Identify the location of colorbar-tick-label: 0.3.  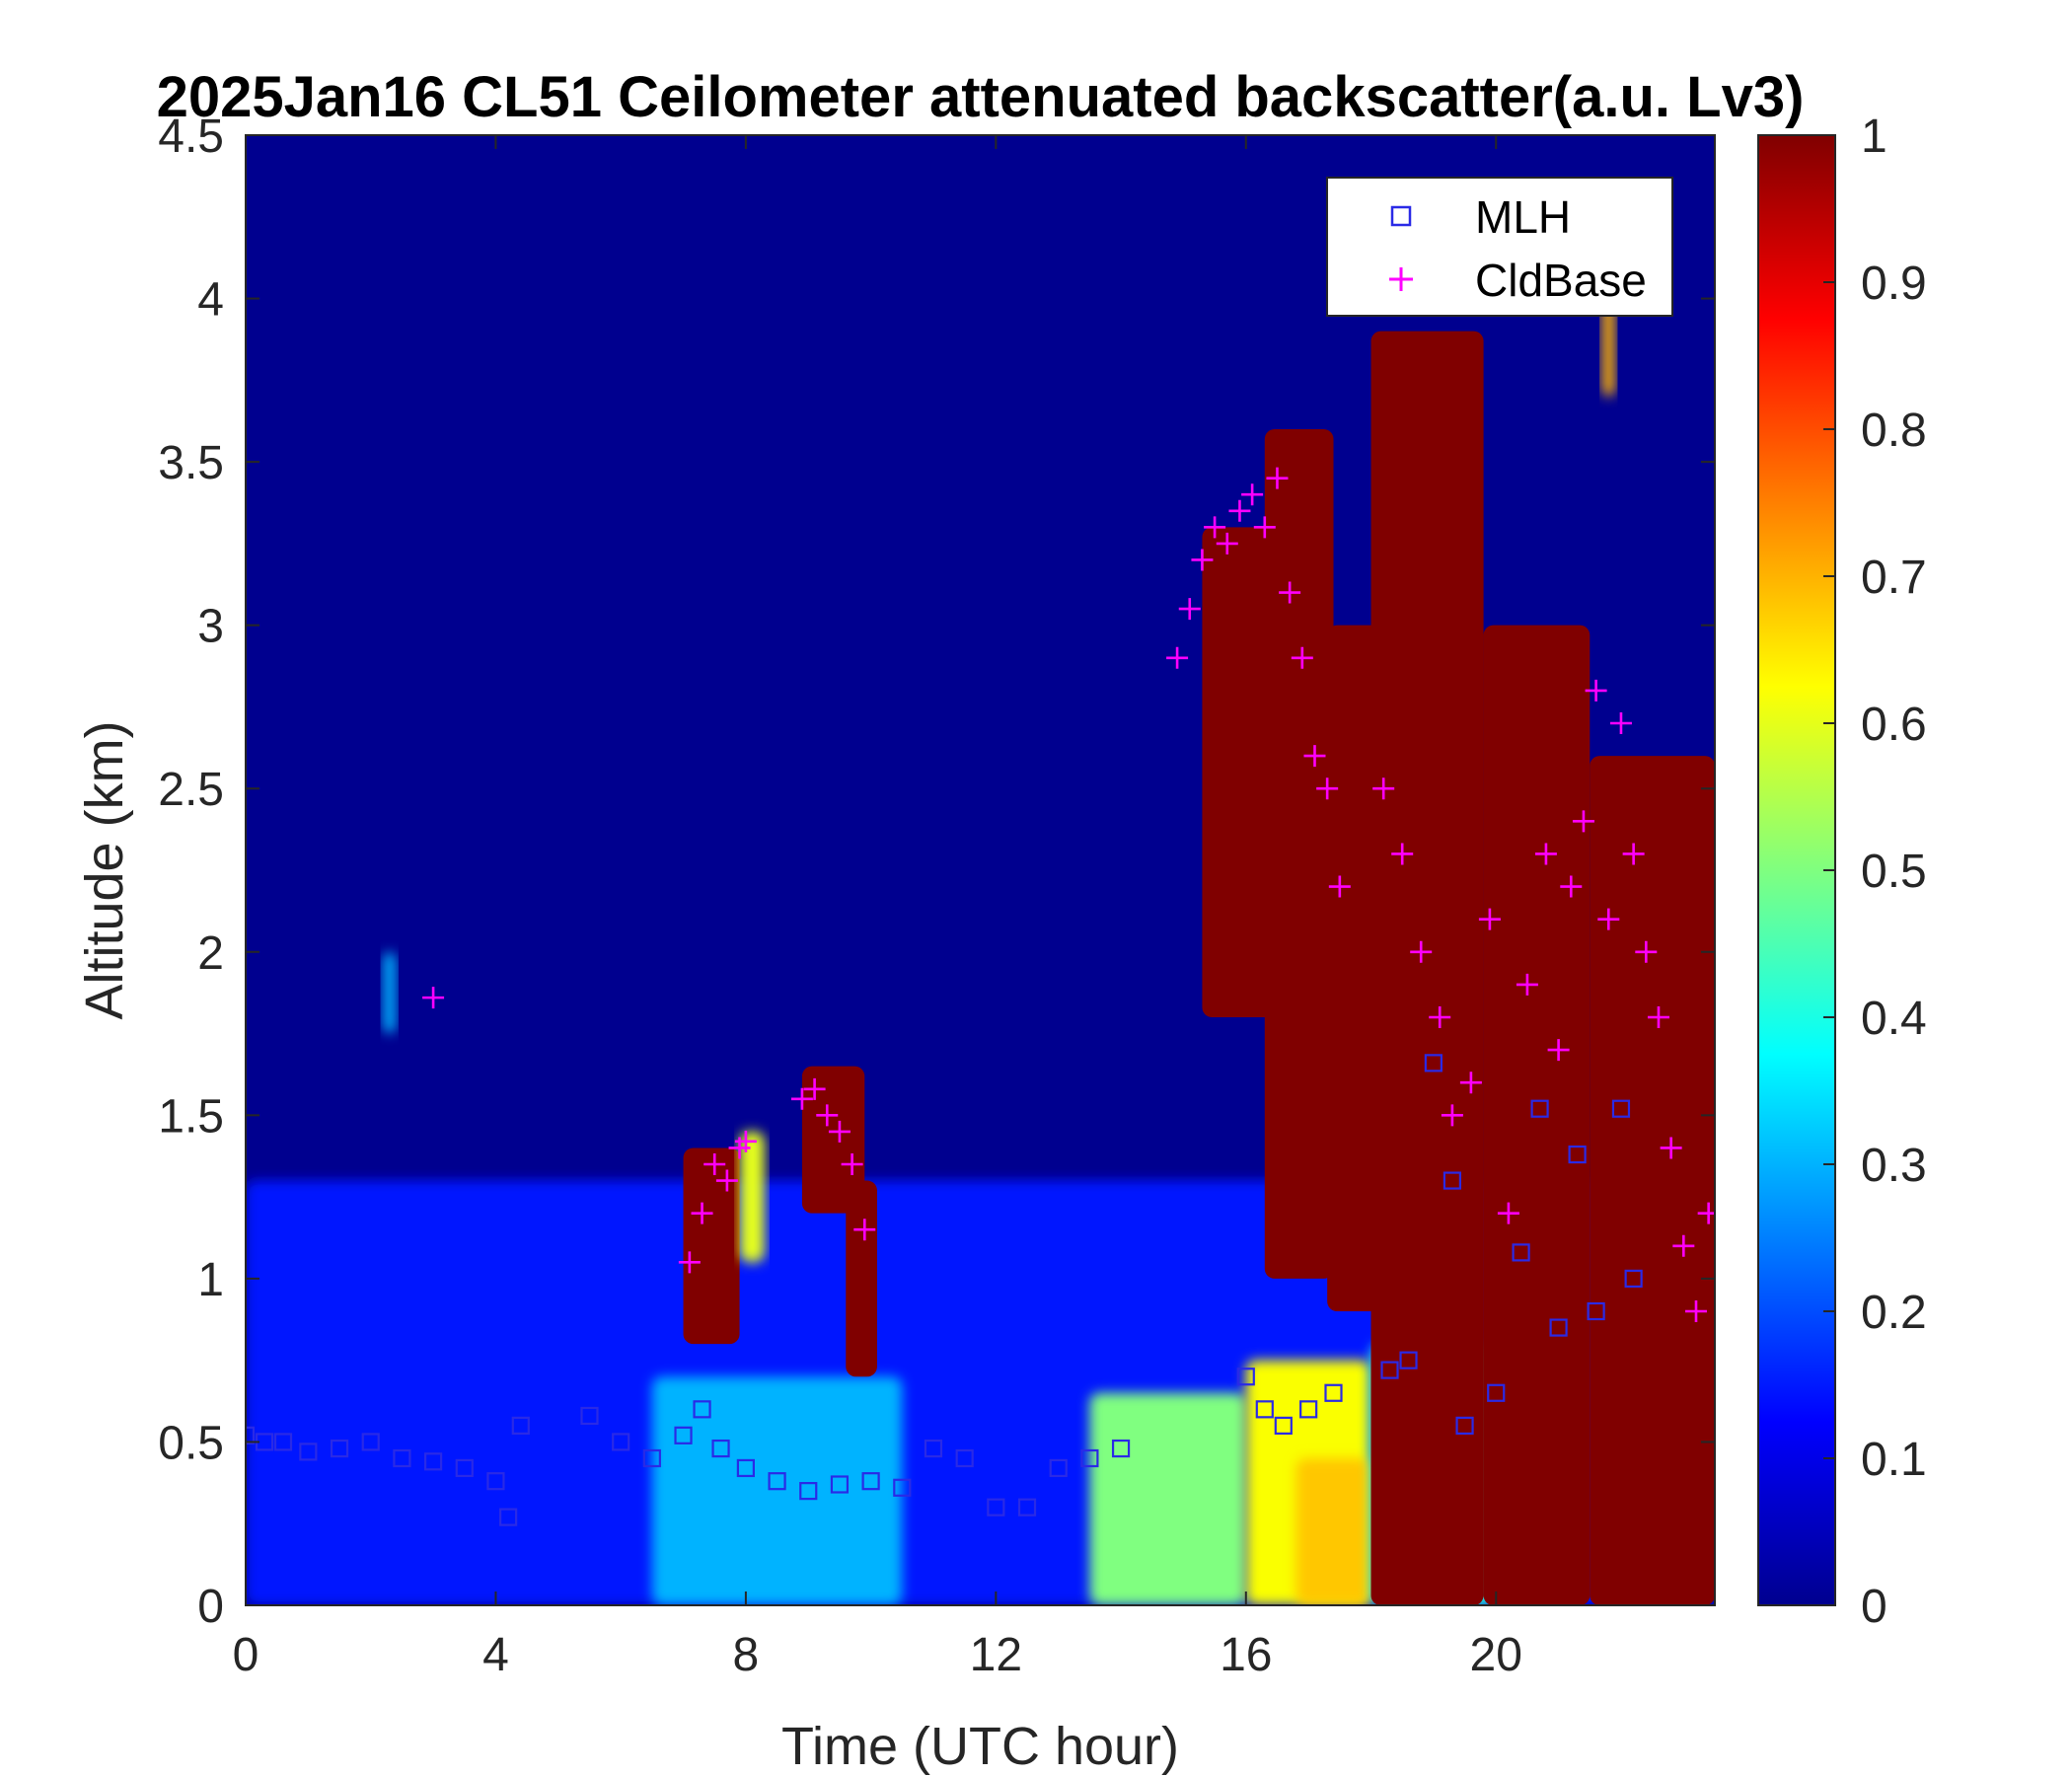
(1894, 1166).